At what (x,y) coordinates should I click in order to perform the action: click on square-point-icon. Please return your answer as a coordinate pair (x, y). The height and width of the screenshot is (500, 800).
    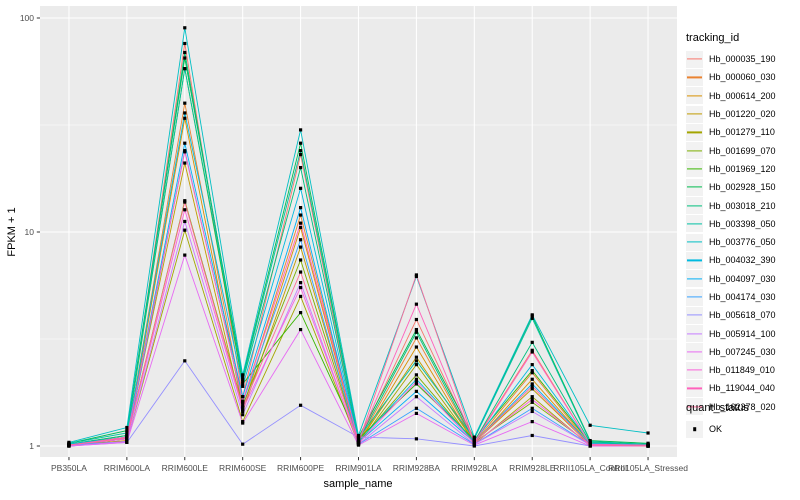
    Looking at the image, I should click on (694, 429).